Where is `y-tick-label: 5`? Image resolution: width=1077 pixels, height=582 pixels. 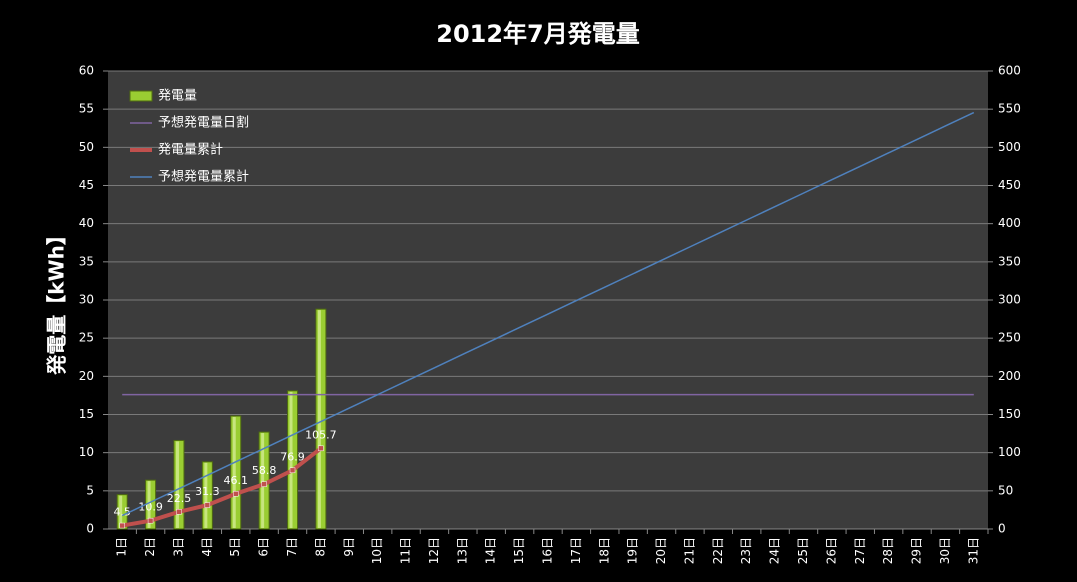 y-tick-label: 5 is located at coordinates (90, 490).